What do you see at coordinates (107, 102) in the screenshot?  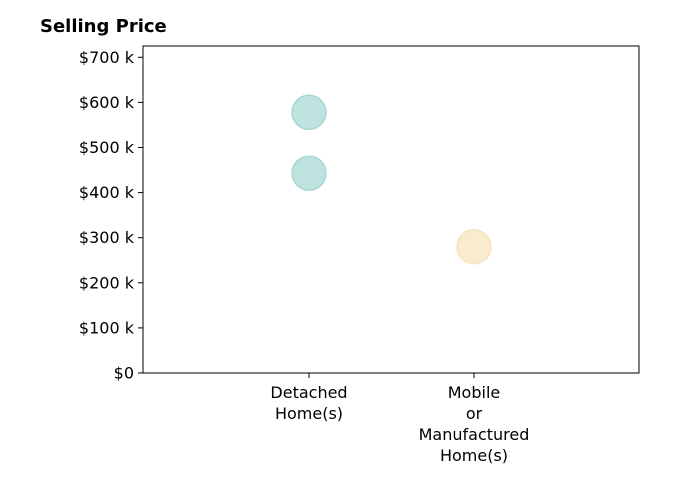 I see `y-tick-label: $600 k` at bounding box center [107, 102].